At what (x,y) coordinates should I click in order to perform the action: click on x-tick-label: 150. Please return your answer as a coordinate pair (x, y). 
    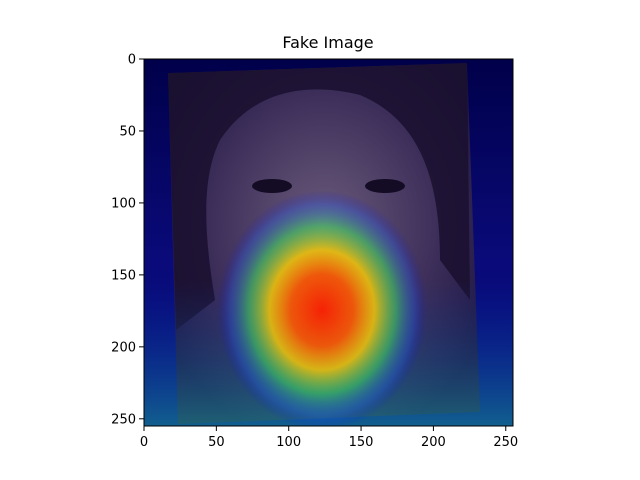
    Looking at the image, I should click on (361, 442).